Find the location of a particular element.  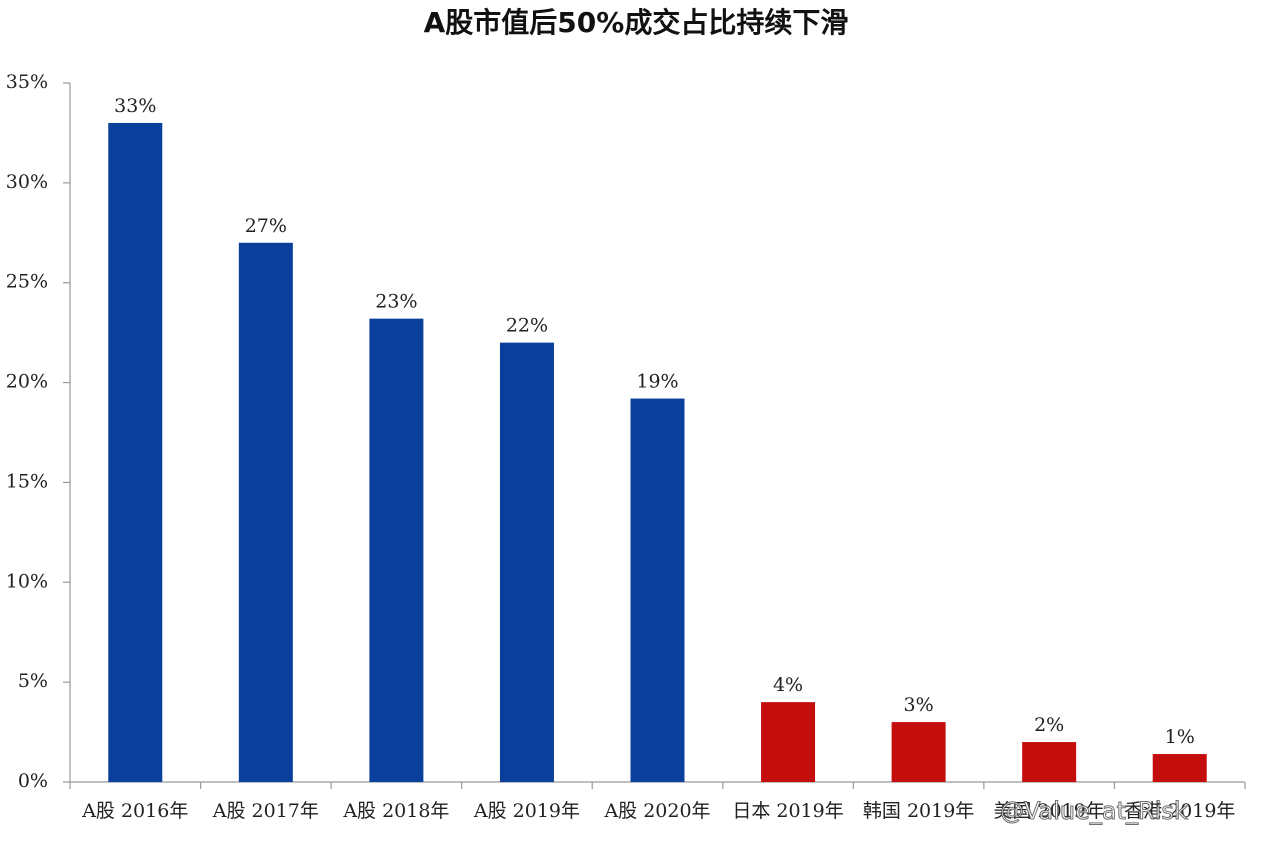

value-label: 27% is located at coordinates (266, 226).